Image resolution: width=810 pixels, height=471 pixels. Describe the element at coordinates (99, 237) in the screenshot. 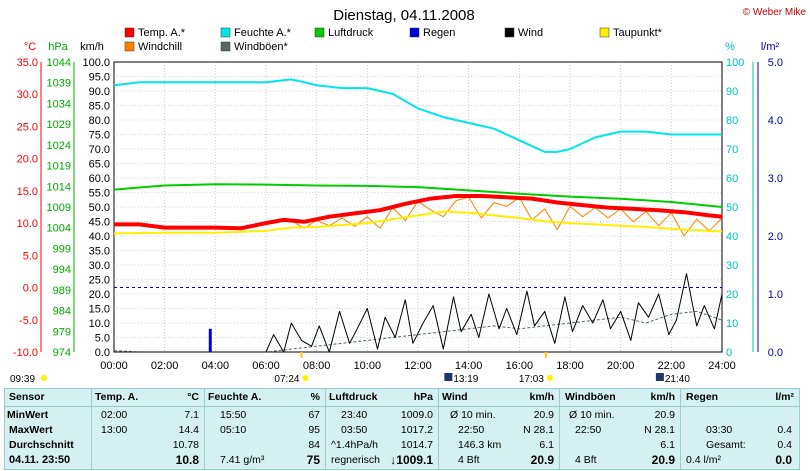

I see `wind-tick-label: 40.0` at that location.